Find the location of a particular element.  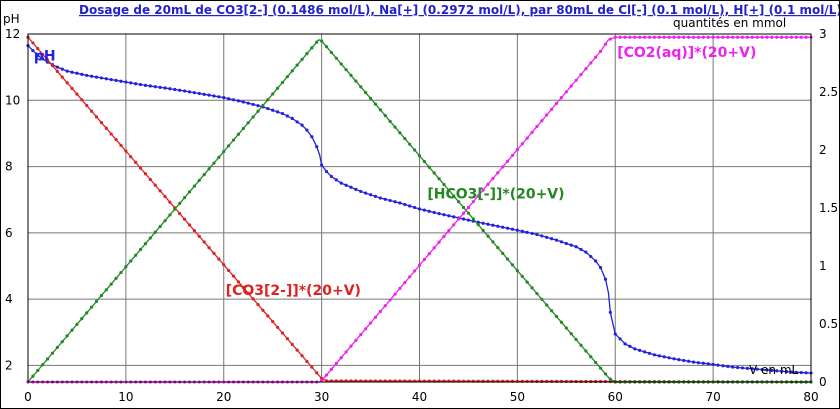

y-axis-label: pH is located at coordinates (11, 19).